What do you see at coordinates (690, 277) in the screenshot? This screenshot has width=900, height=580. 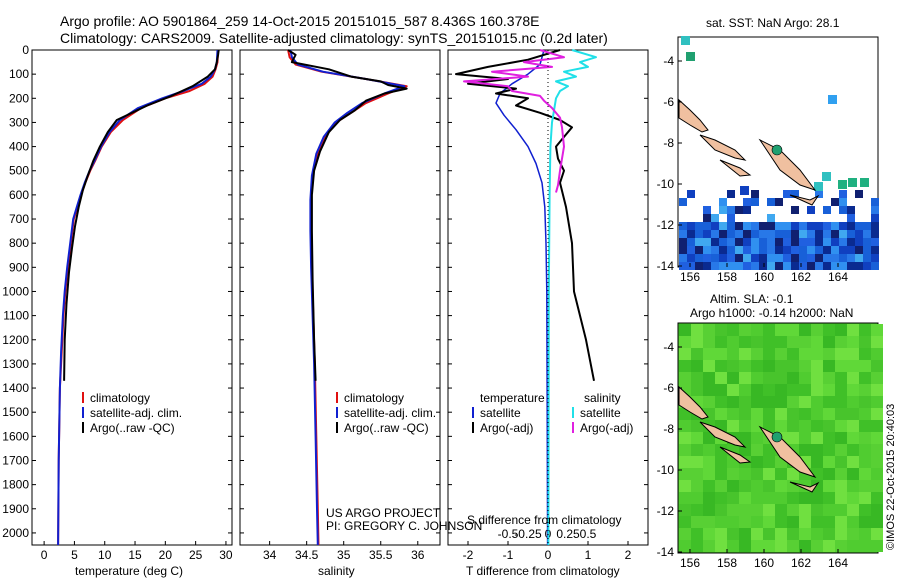 I see `map-lon-label: 156` at bounding box center [690, 277].